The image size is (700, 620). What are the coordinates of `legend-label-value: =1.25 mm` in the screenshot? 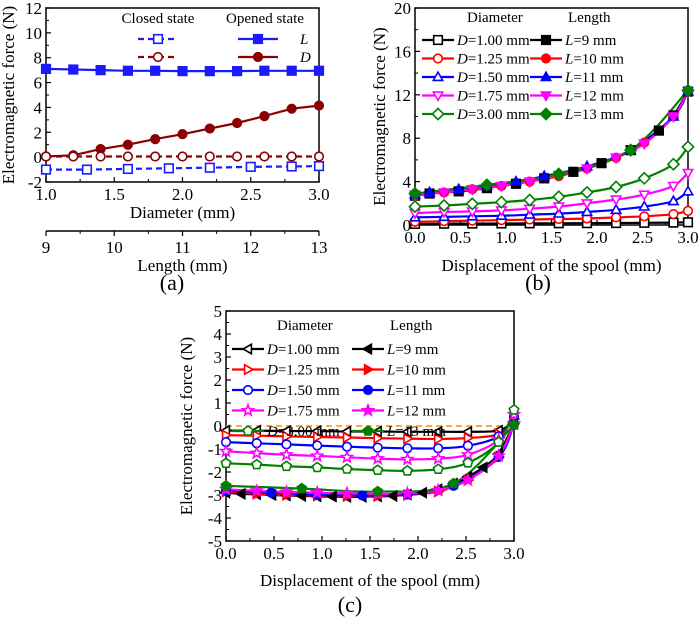 It's located at (499, 60).